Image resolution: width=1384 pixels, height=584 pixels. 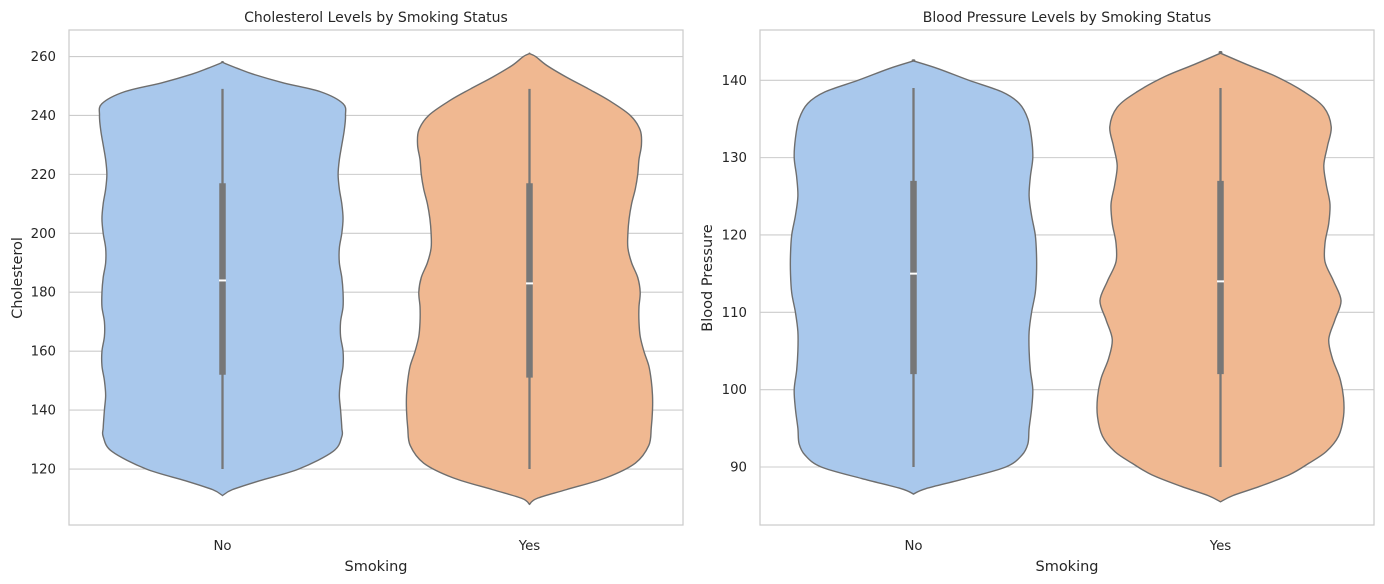 I want to click on y-axis-label-blood-pressure: Blood Pressure, so click(x=708, y=278).